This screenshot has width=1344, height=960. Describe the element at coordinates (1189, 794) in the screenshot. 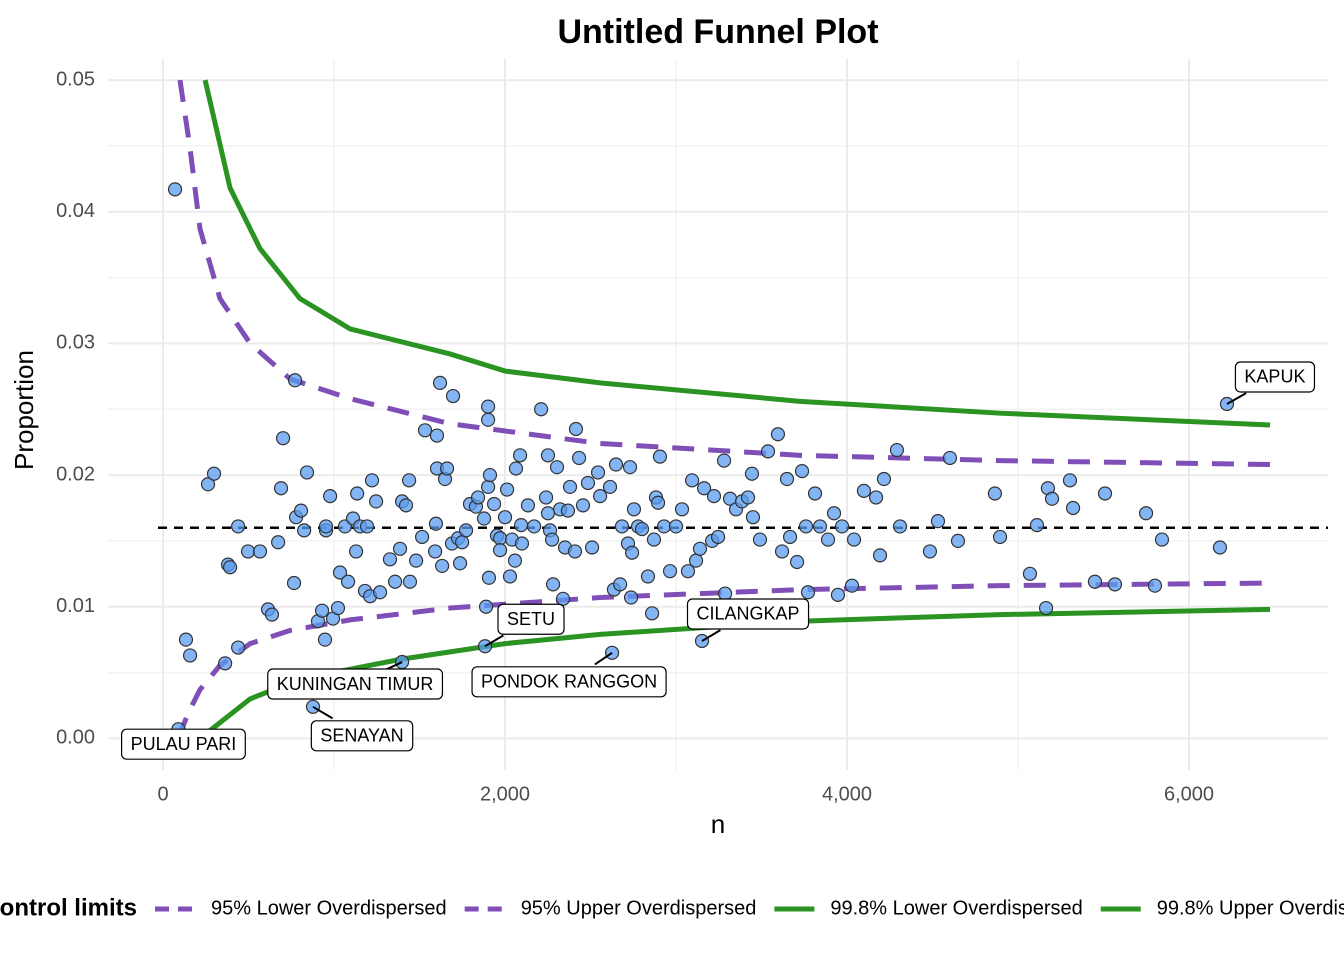

I see `x-tick-label: 6,000` at that location.